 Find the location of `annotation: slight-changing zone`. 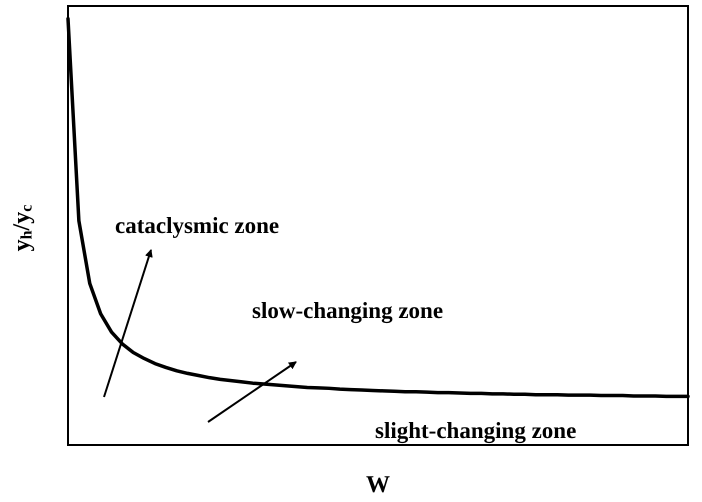

annotation: slight-changing zone is located at coordinates (475, 431).